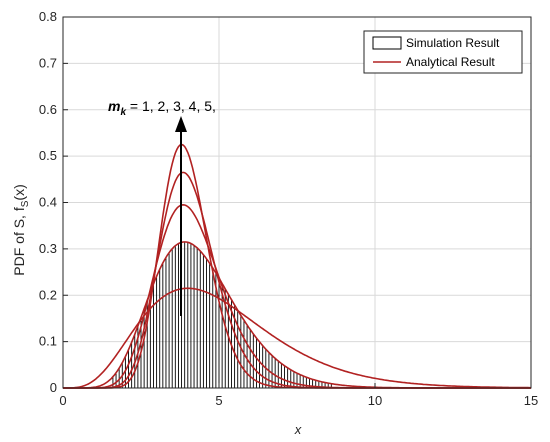 The height and width of the screenshot is (442, 550). Describe the element at coordinates (387, 43) in the screenshot. I see `legend-swatch-simulation` at that location.